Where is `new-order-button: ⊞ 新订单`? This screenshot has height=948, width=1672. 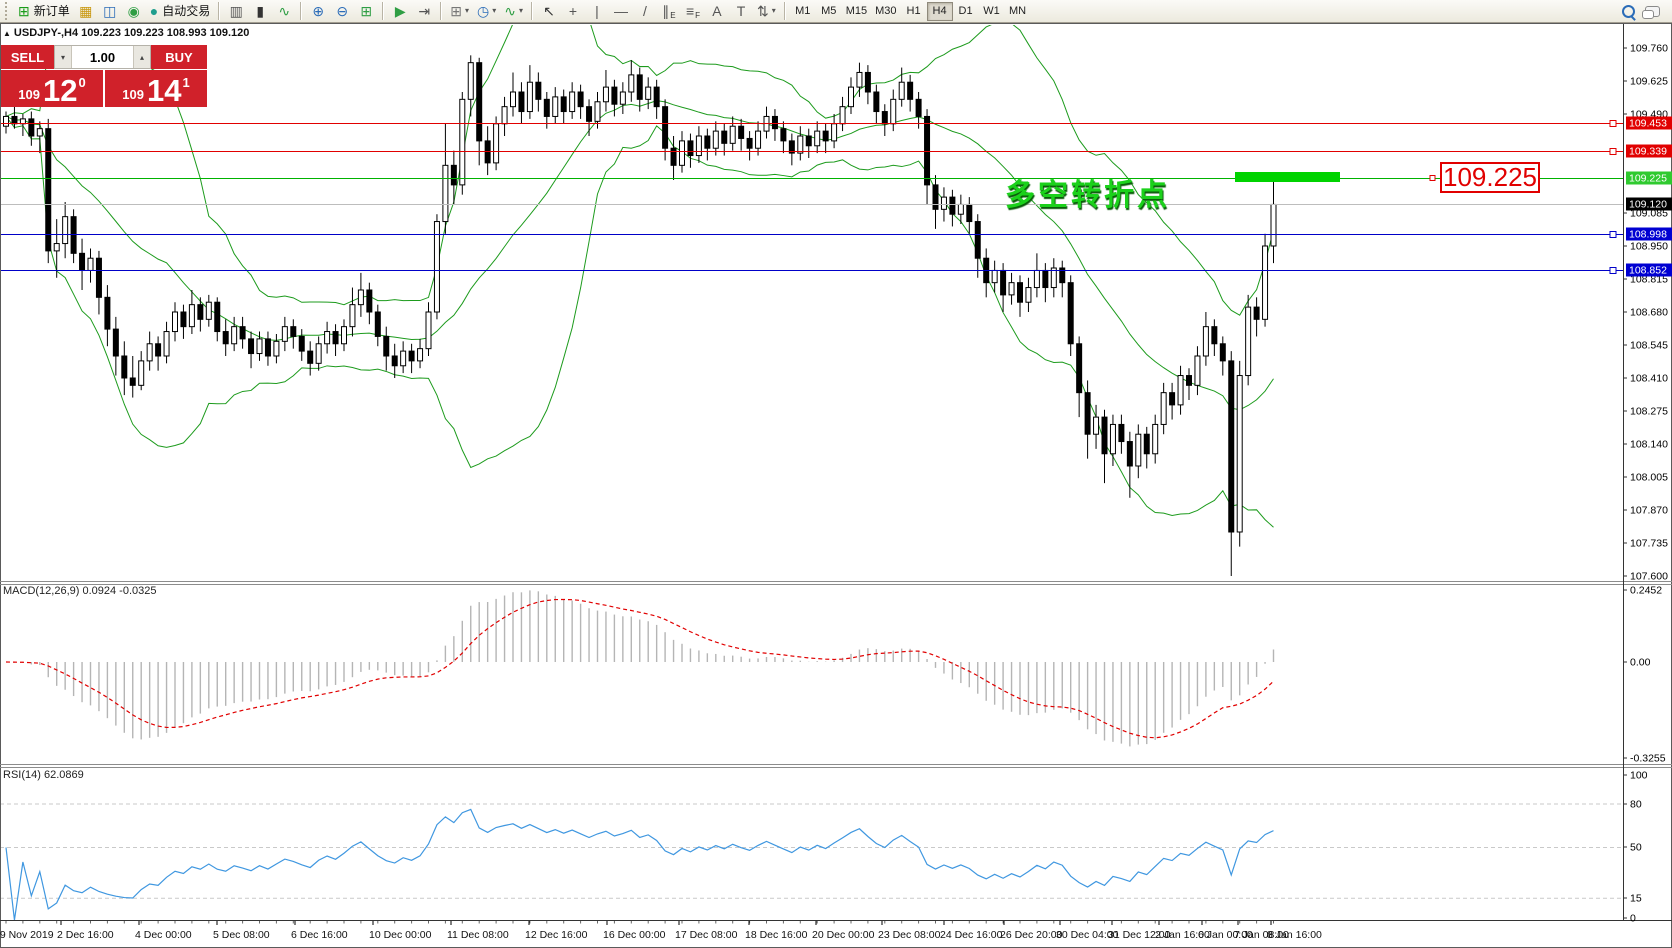
new-order-button: ⊞ 新订单 is located at coordinates (44, 11).